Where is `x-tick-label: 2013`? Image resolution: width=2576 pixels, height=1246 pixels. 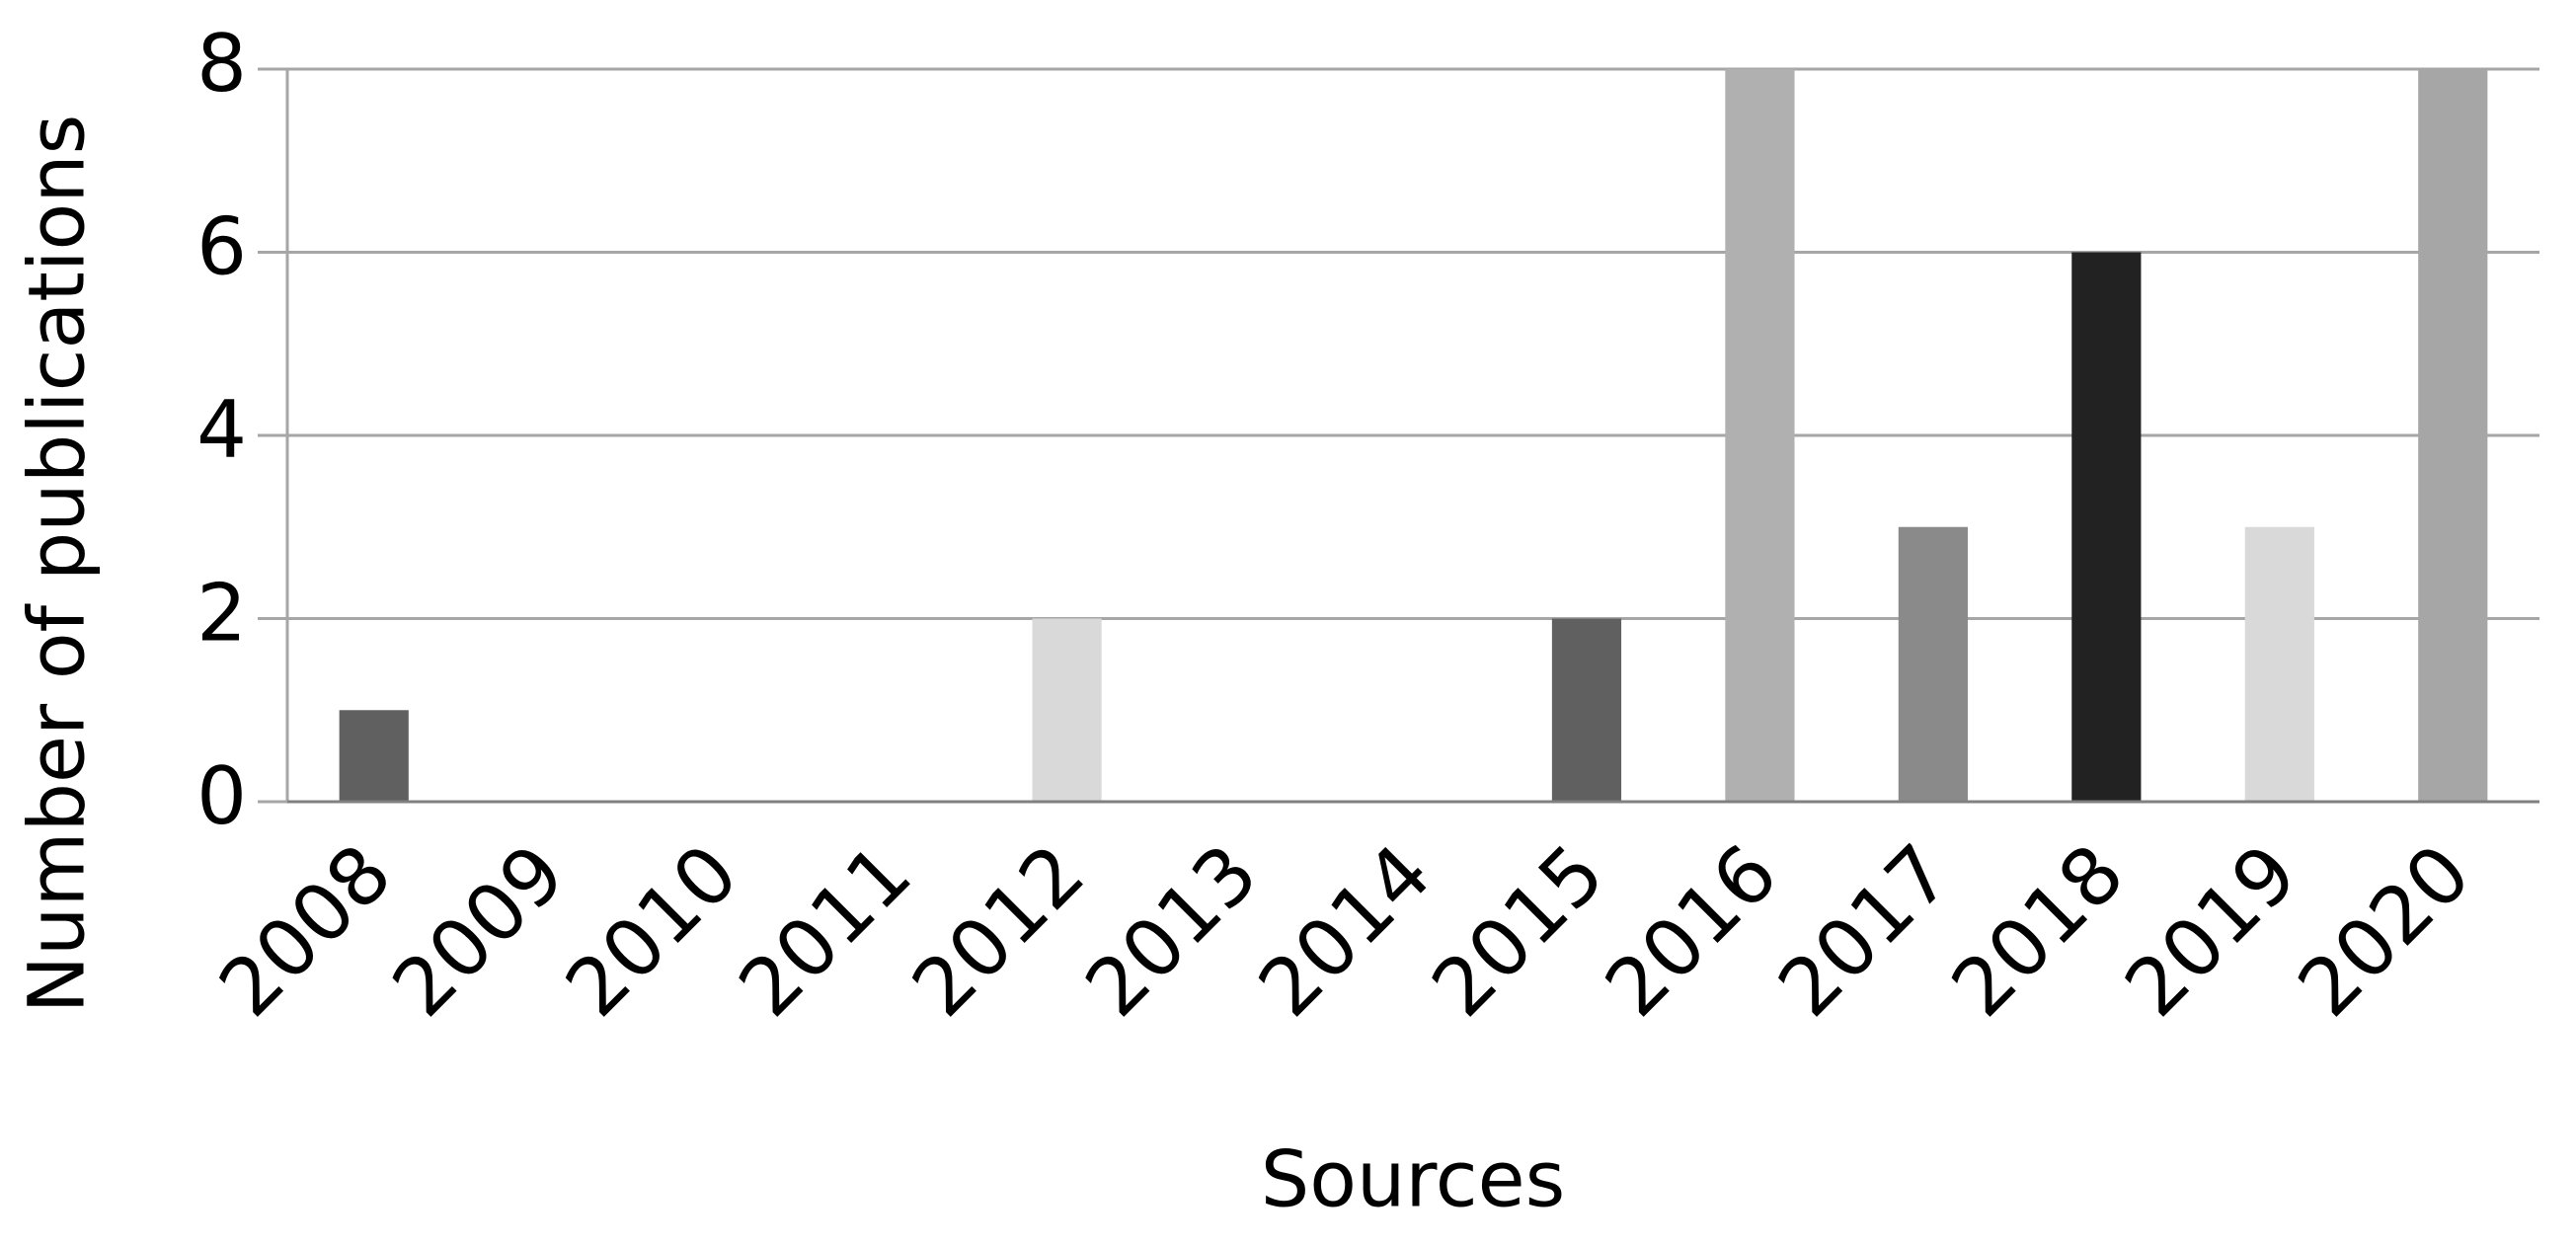
x-tick-label: 2013 is located at coordinates (1172, 931).